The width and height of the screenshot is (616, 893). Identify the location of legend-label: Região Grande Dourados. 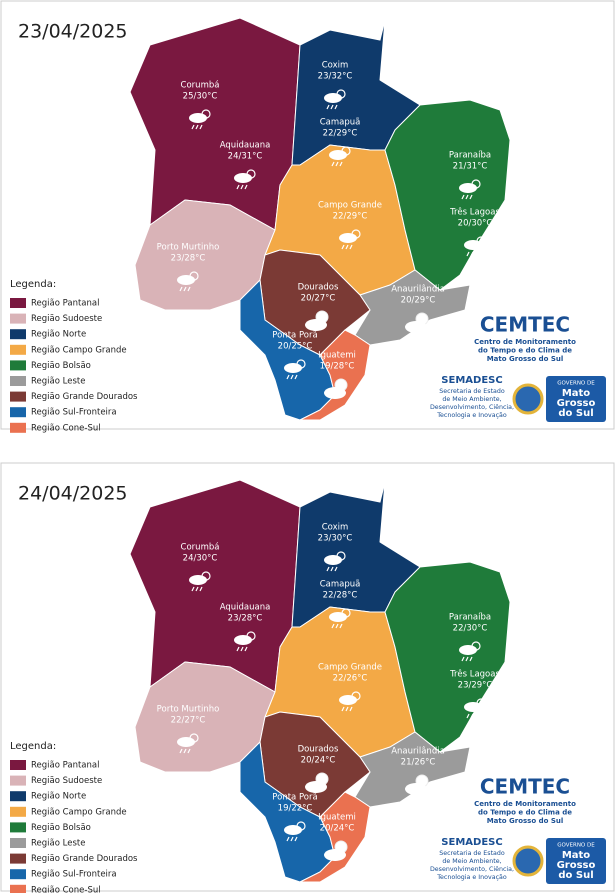
(84, 859).